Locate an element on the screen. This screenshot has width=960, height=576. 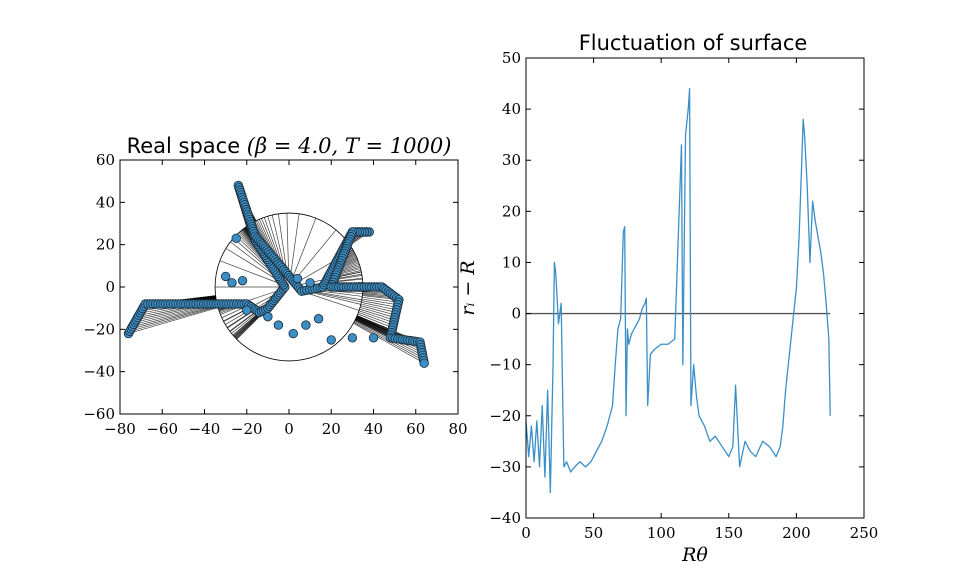
fluctuation-title: Fluctuation of surface is located at coordinates (693, 43).